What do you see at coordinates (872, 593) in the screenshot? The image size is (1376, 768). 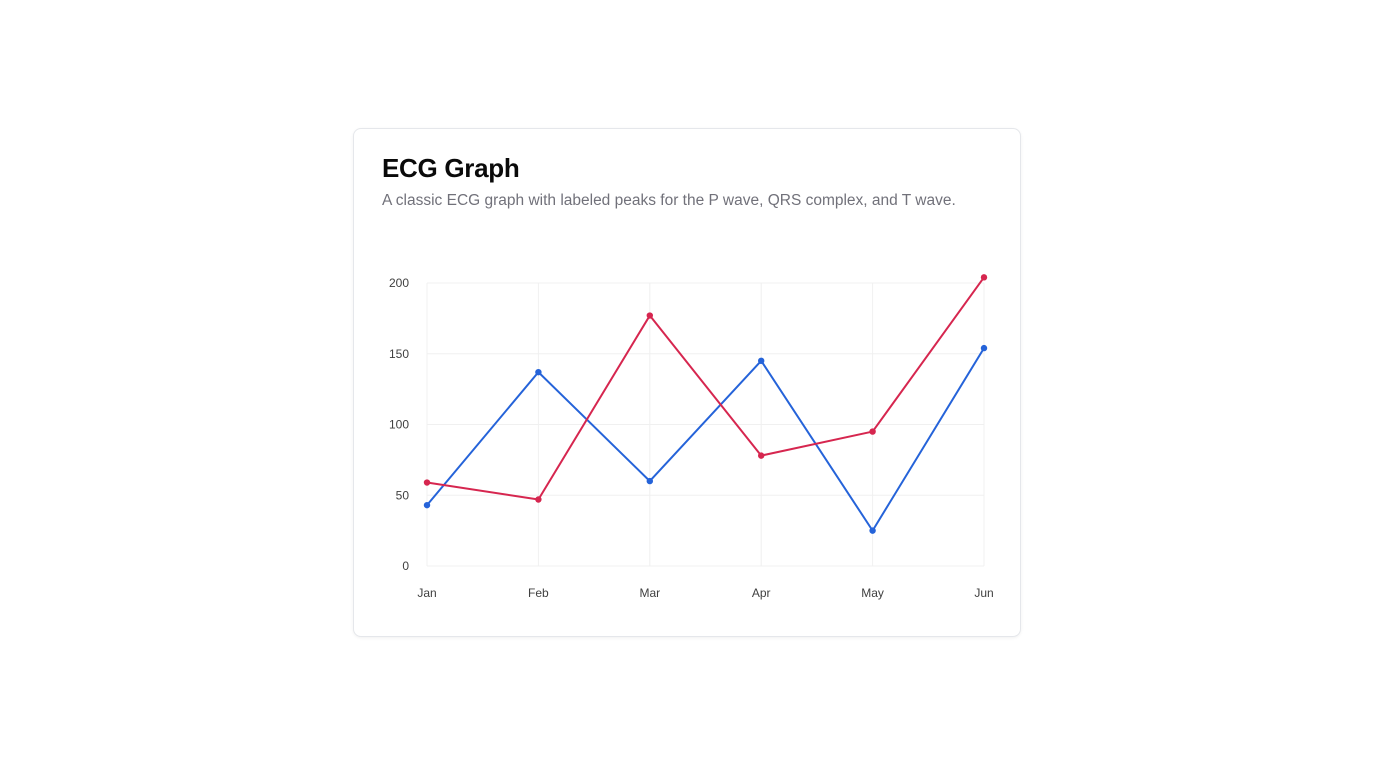 I see `x-tick-label: May` at bounding box center [872, 593].